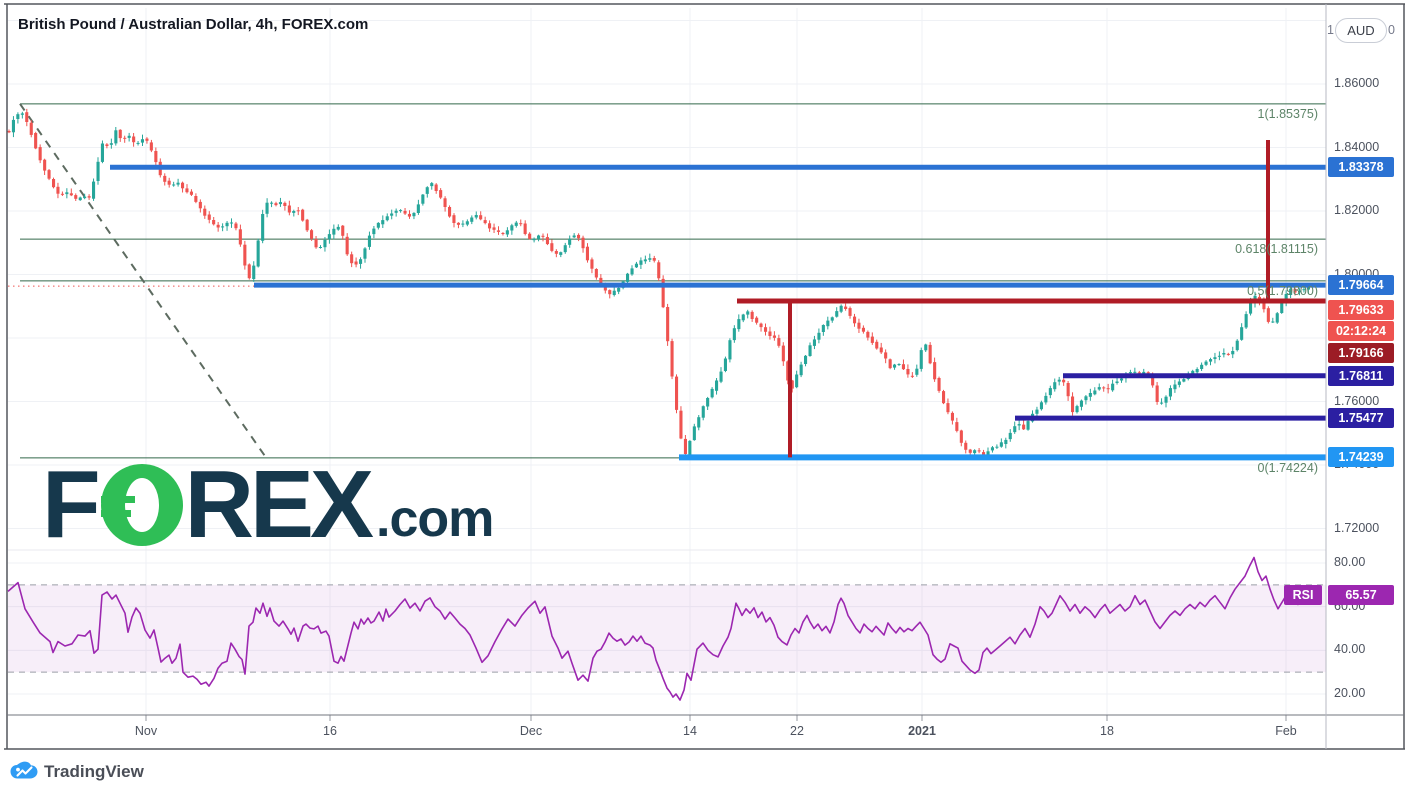 This screenshot has height=796, width=1410. I want to click on time-axis-label: 22, so click(797, 731).